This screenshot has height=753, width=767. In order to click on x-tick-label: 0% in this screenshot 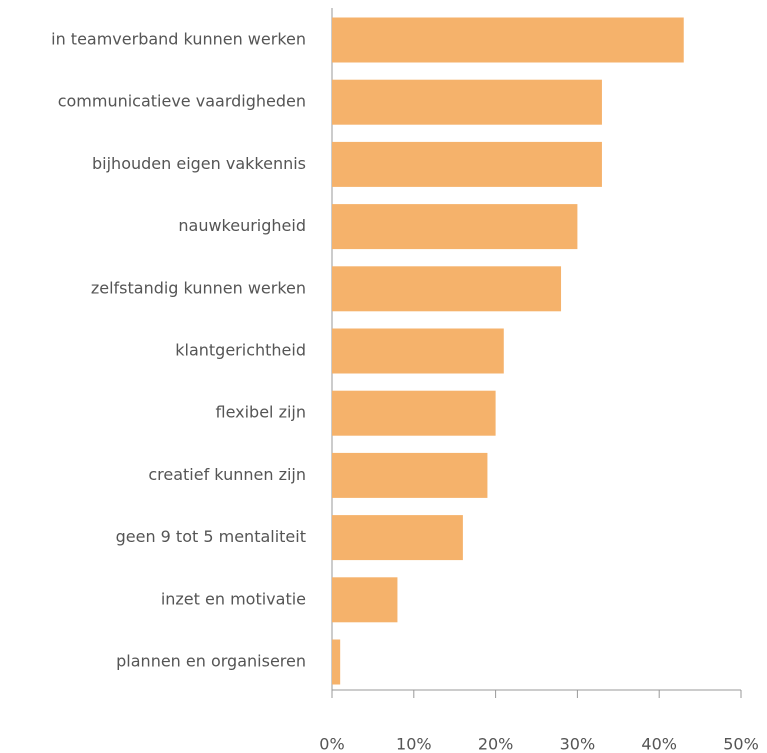, I will do `click(331, 744)`.